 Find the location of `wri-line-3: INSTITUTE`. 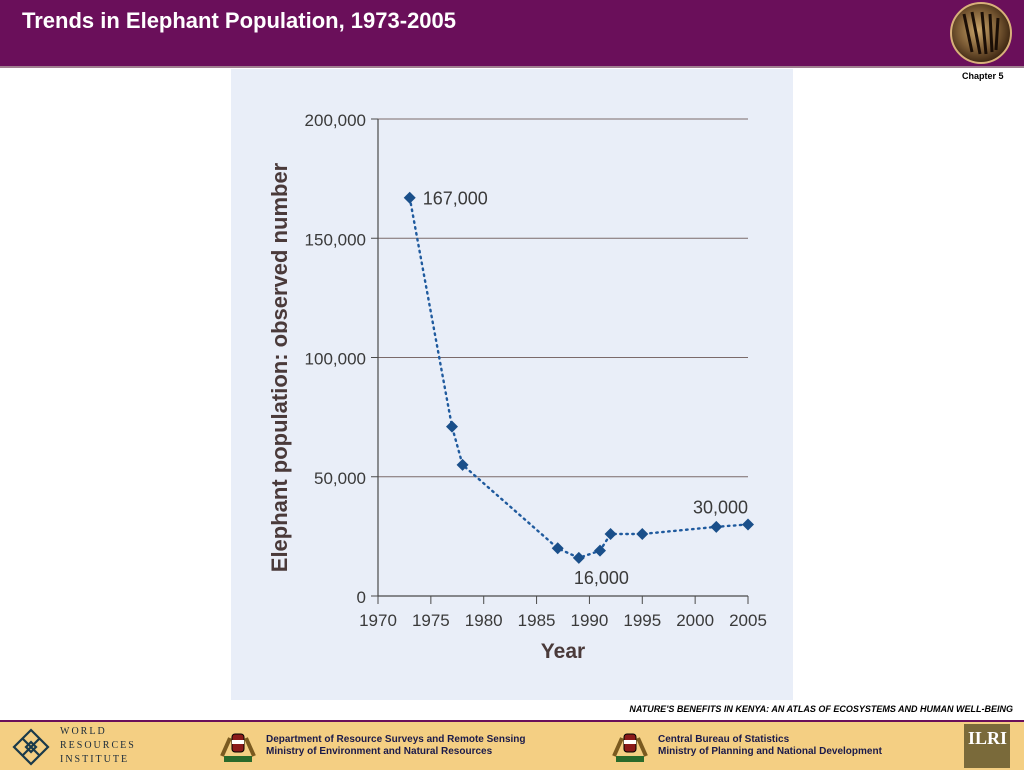

wri-line-3: INSTITUTE is located at coordinates (95, 759).